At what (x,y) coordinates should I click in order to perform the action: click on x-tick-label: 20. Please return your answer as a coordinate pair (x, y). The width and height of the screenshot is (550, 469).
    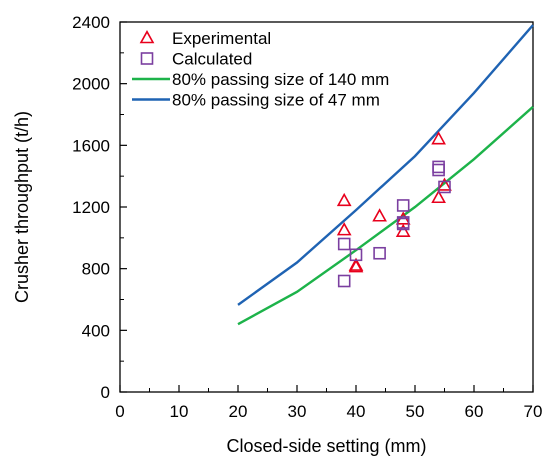
    Looking at the image, I should click on (238, 411).